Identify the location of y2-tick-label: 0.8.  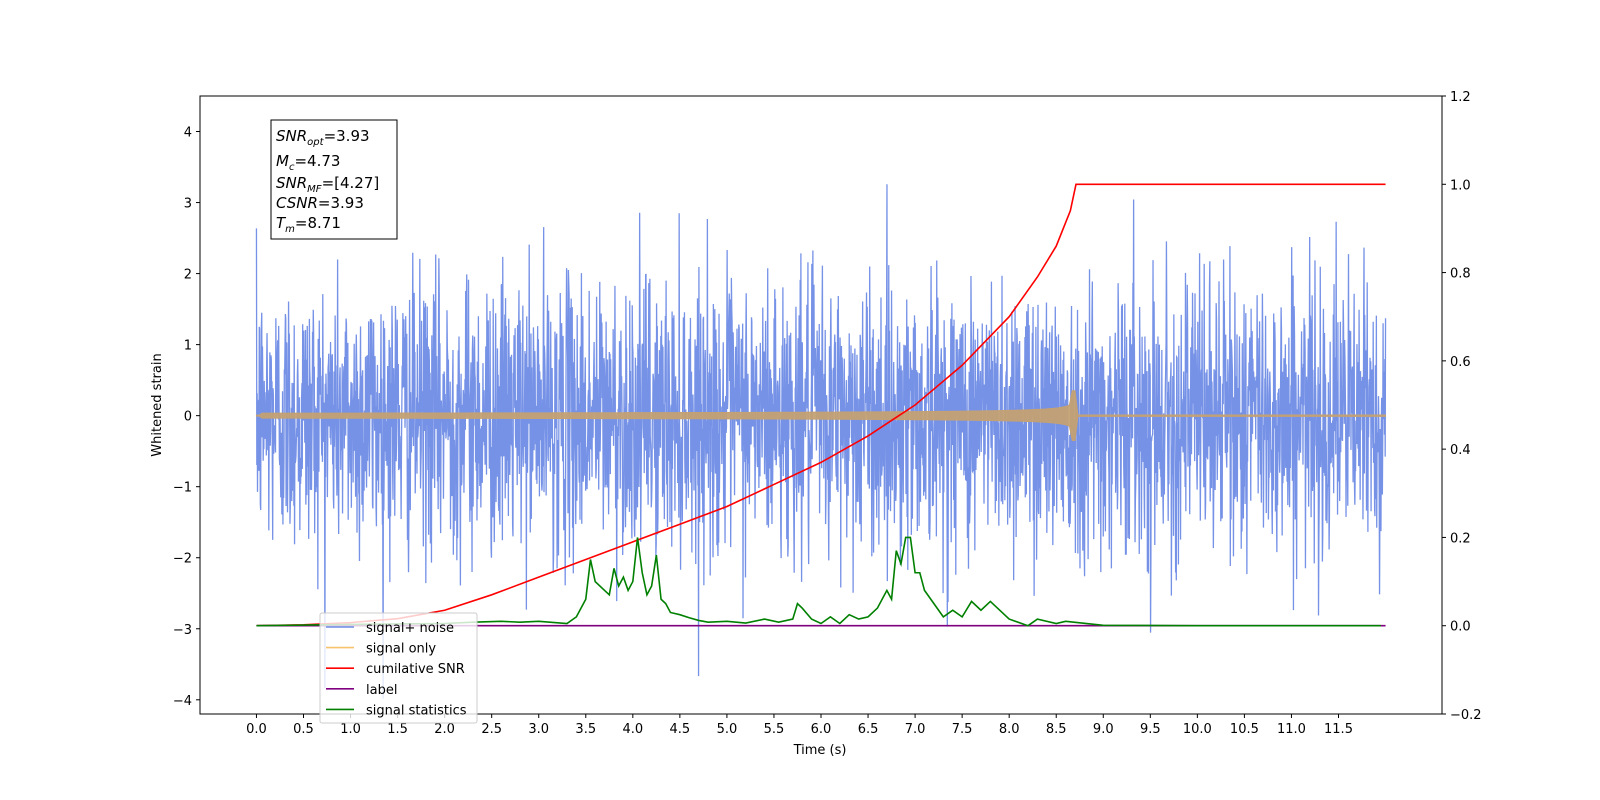
(1460, 274).